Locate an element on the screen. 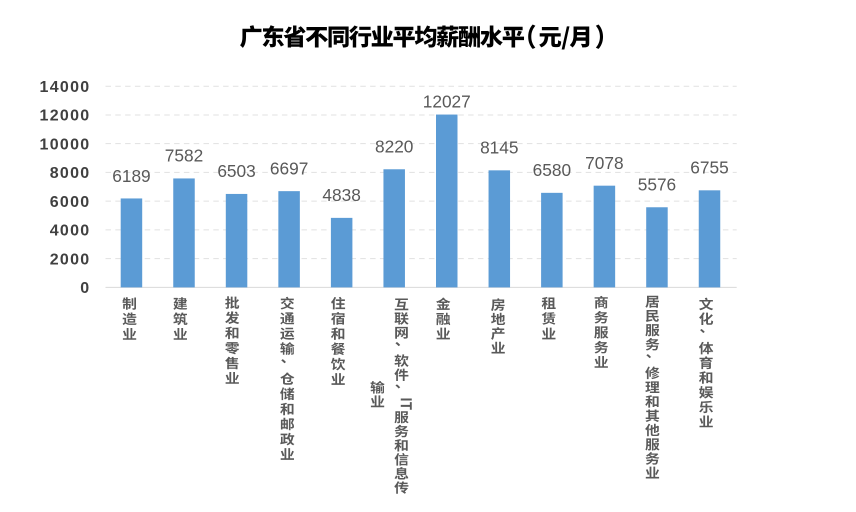  svg-text: 5576 is located at coordinates (657, 185).